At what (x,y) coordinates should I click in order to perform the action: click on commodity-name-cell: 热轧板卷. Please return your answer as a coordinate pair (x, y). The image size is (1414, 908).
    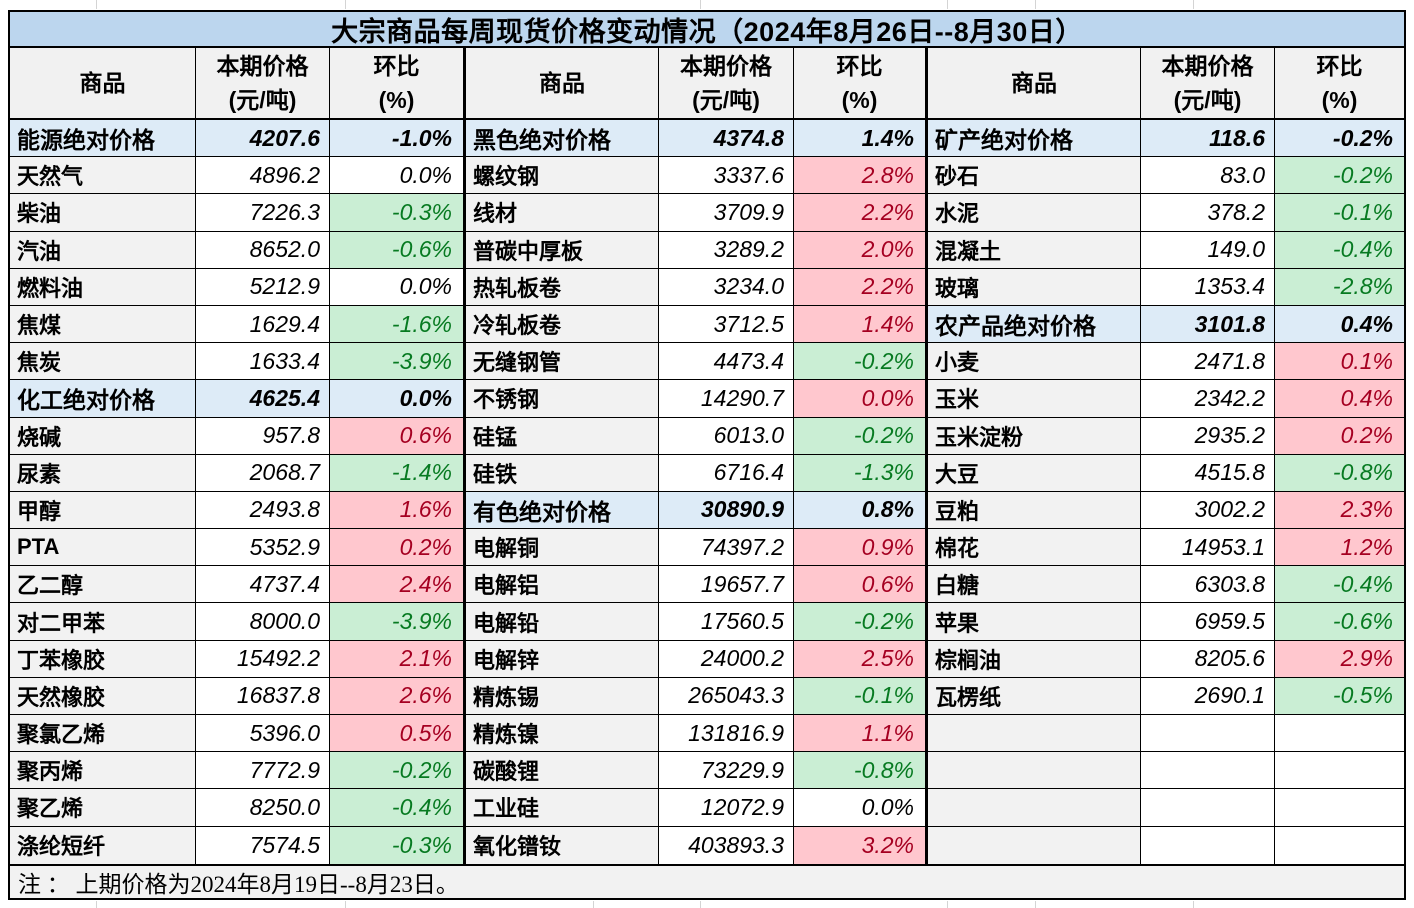
    Looking at the image, I should click on (562, 286).